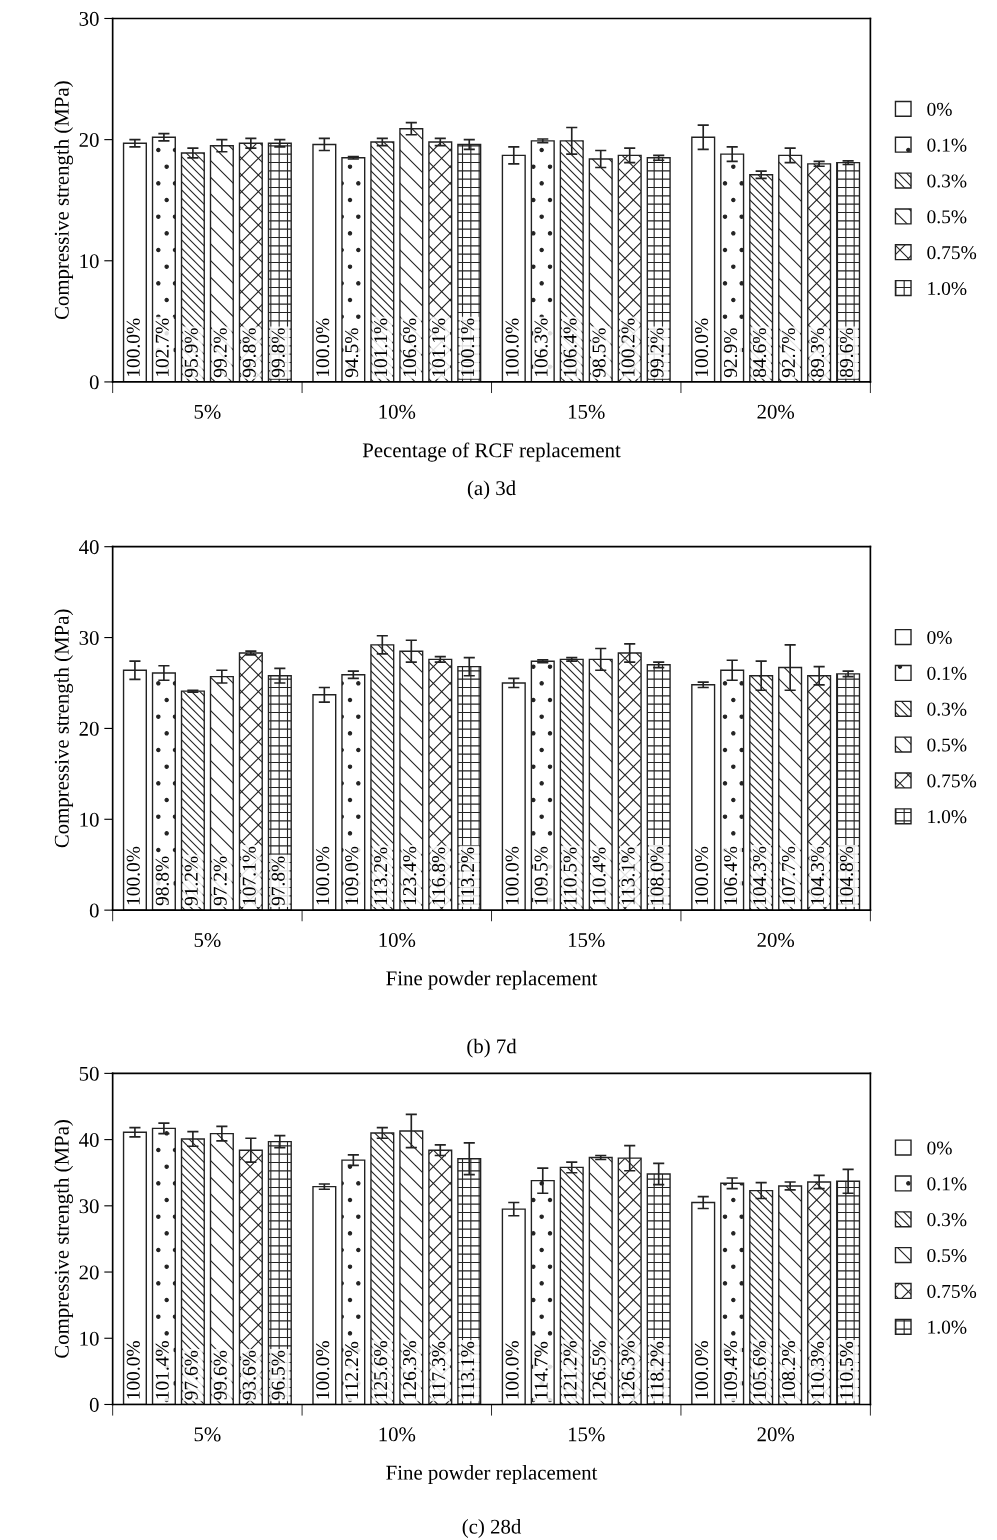 The height and width of the screenshot is (1540, 997). Describe the element at coordinates (491, 452) in the screenshot. I see `x-axis-title: Pecentage of RCF replacement` at that location.